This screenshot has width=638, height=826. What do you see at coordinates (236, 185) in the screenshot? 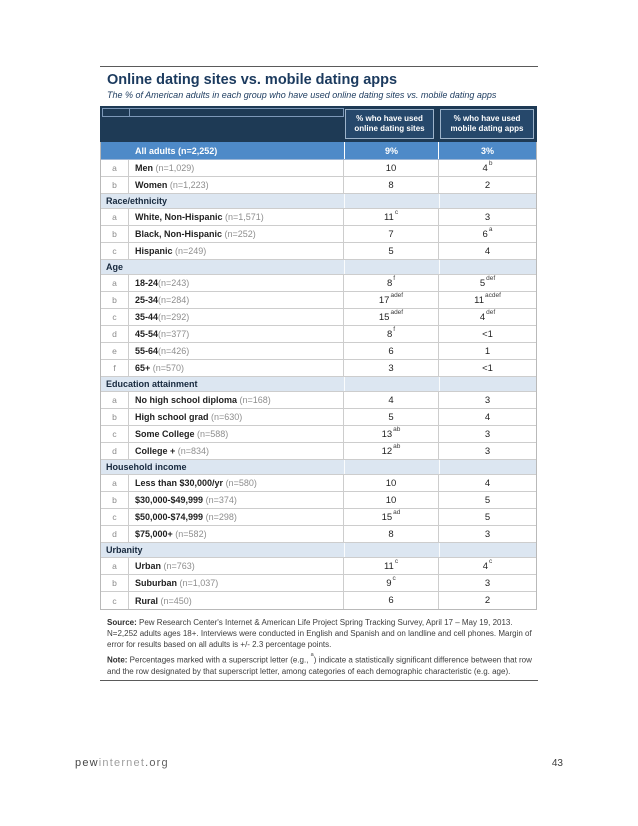
I see `row-label: Women (n=1,223)` at bounding box center [236, 185].